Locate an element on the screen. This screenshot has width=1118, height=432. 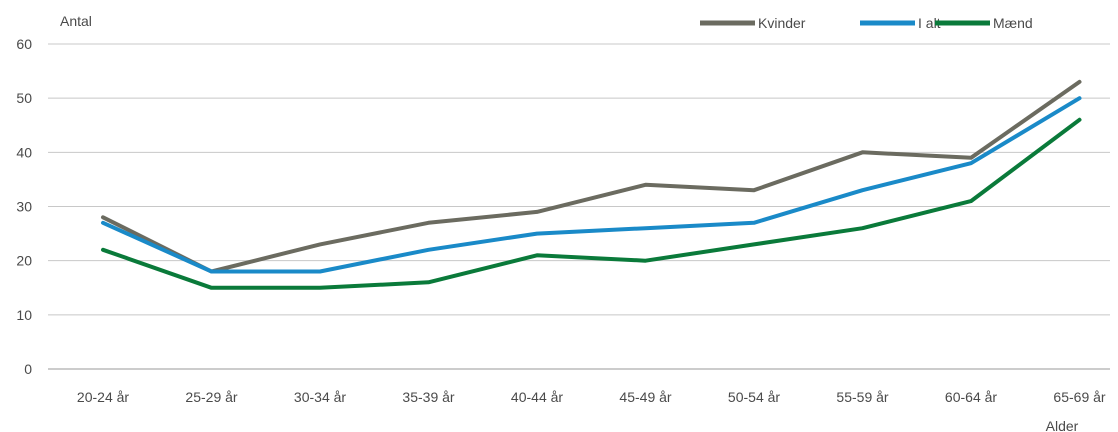
x-tick-label: 40-44 år is located at coordinates (537, 397).